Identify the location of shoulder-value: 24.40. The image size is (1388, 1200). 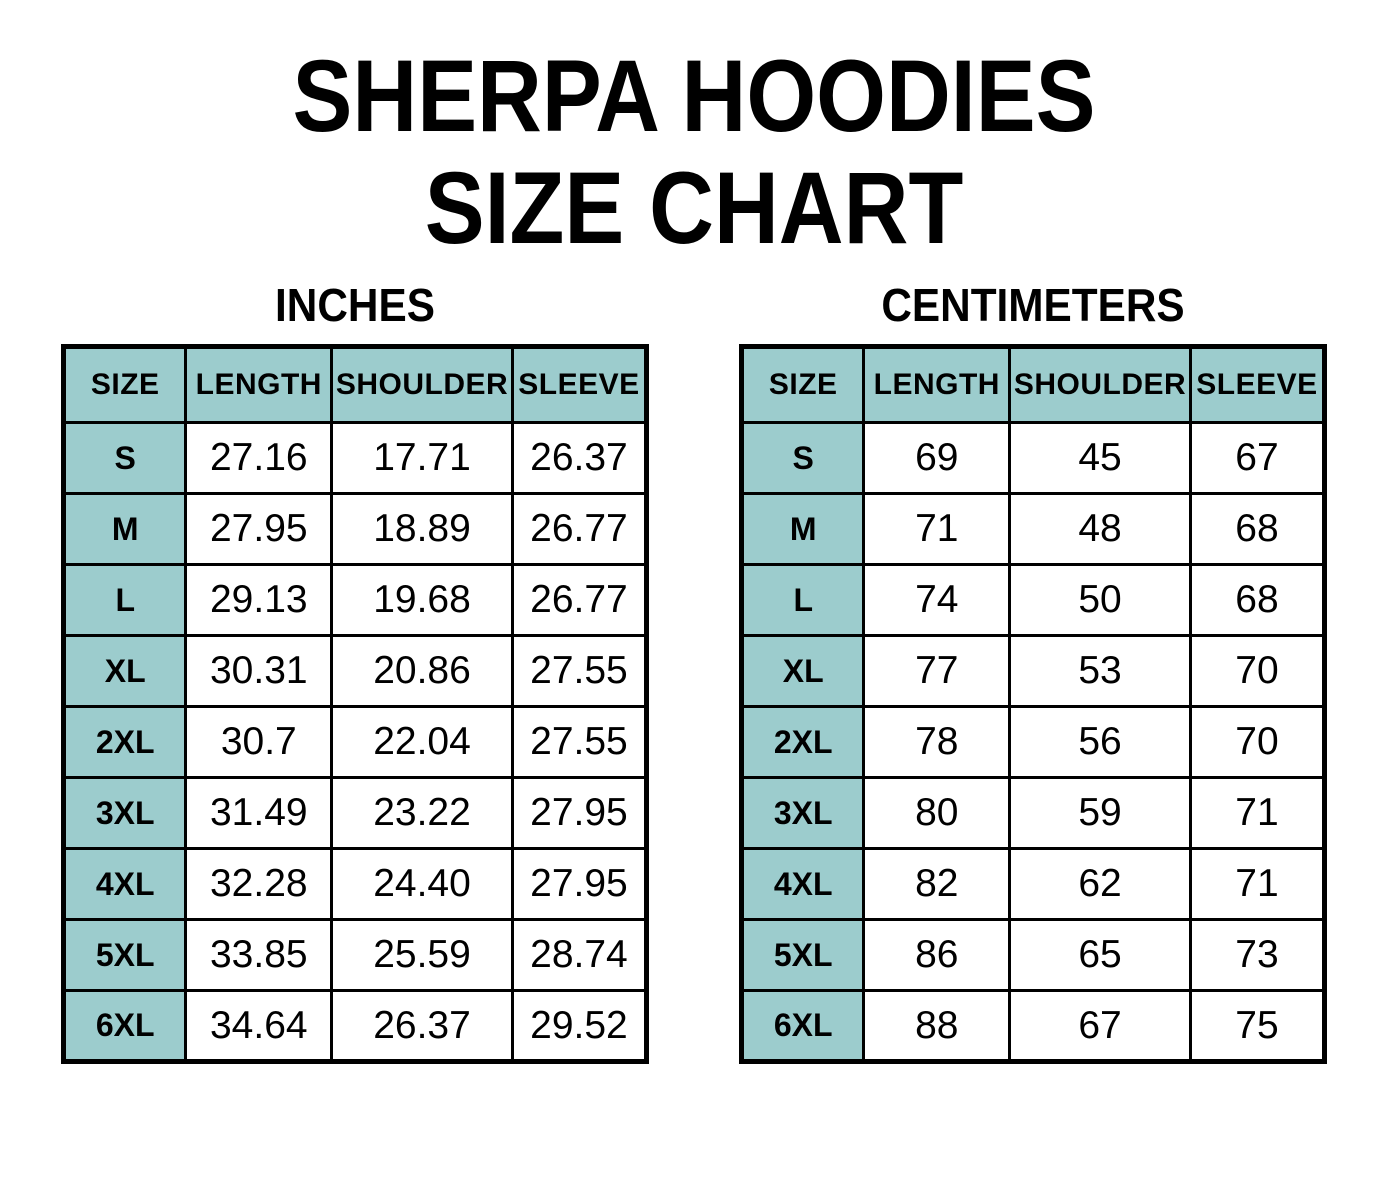
(422, 884).